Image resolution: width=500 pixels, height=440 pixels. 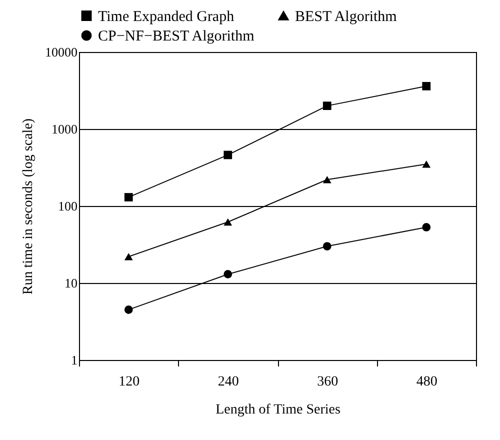 What do you see at coordinates (278, 410) in the screenshot?
I see `x-axis-title: Length of Time Series` at bounding box center [278, 410].